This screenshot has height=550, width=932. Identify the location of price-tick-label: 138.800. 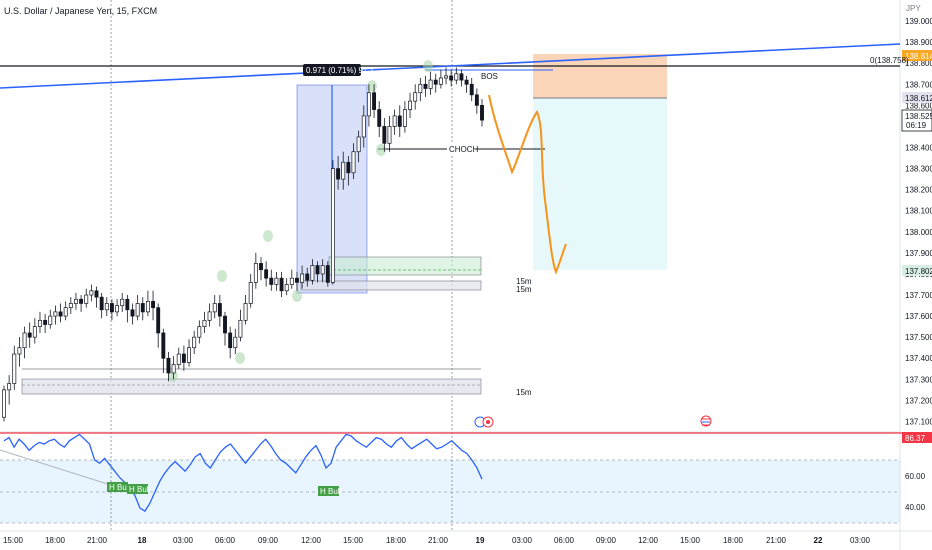
(918, 63).